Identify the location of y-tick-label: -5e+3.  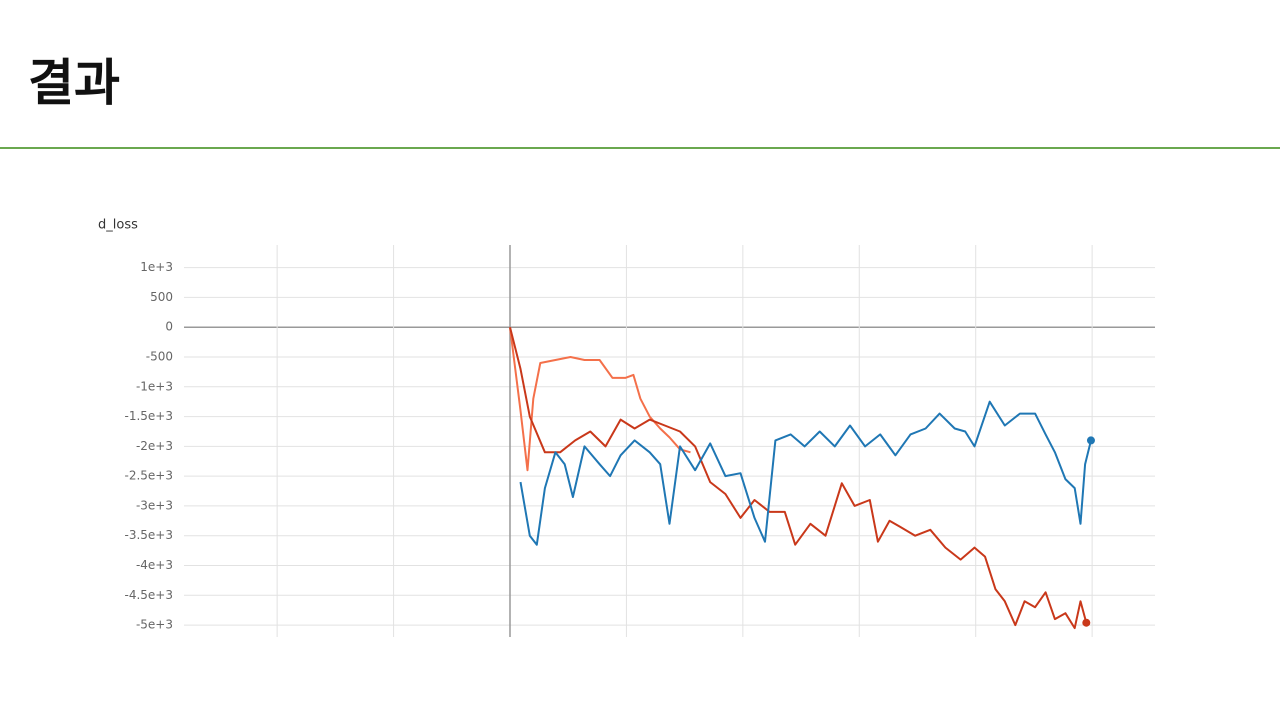
(154, 625).